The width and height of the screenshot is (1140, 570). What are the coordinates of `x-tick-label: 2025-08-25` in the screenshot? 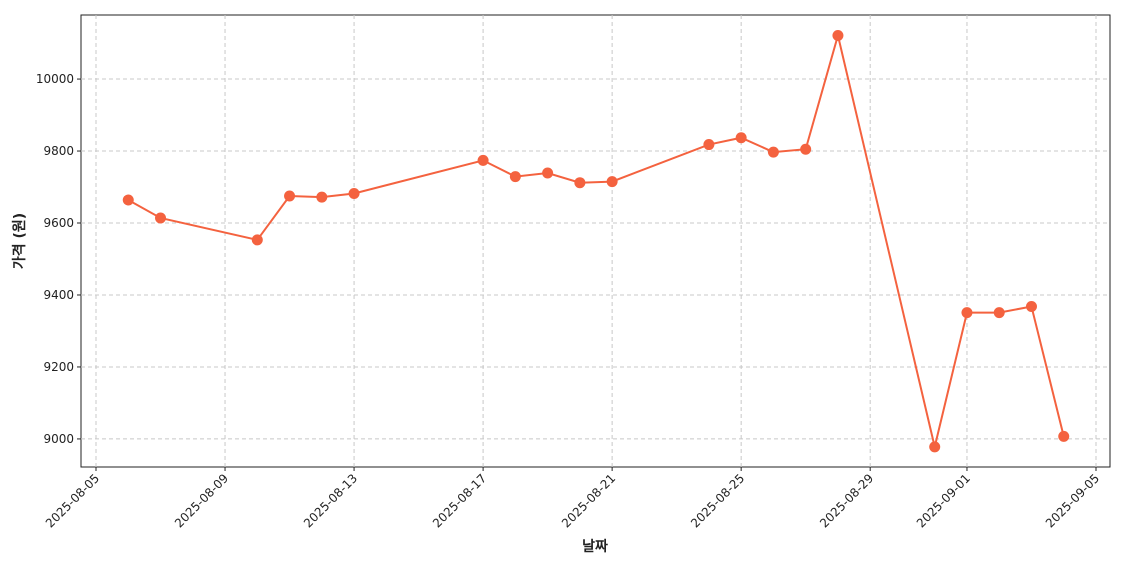 It's located at (717, 500).